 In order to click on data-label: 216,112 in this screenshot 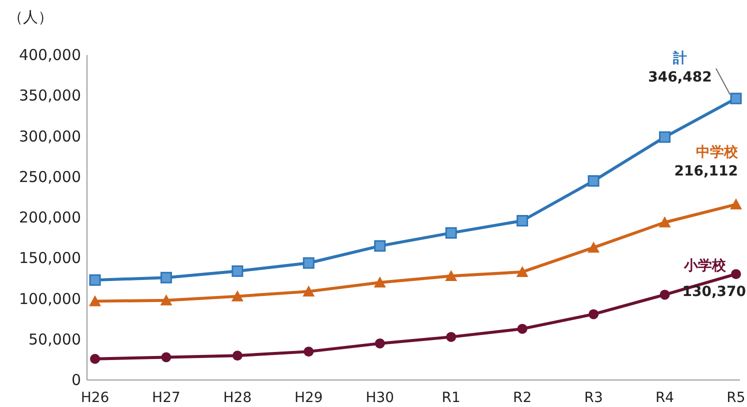, I will do `click(706, 171)`.